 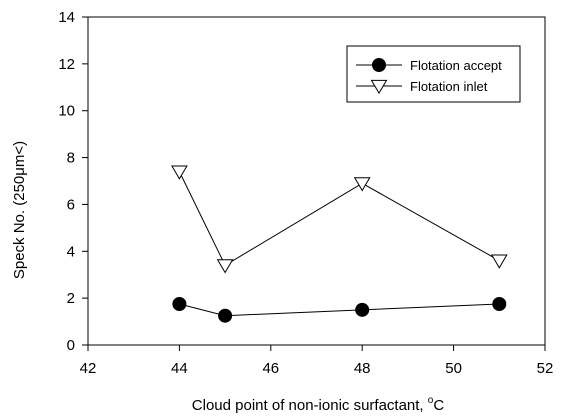 What do you see at coordinates (449, 86) in the screenshot?
I see `legend-label: Flotation inlet` at bounding box center [449, 86].